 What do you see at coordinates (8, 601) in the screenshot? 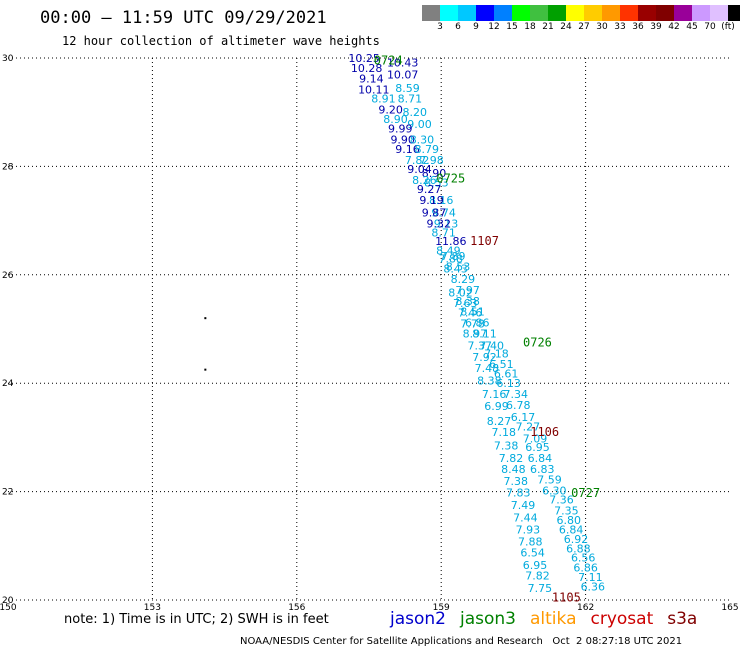
I see `lat-tick-label: 20` at bounding box center [8, 601].